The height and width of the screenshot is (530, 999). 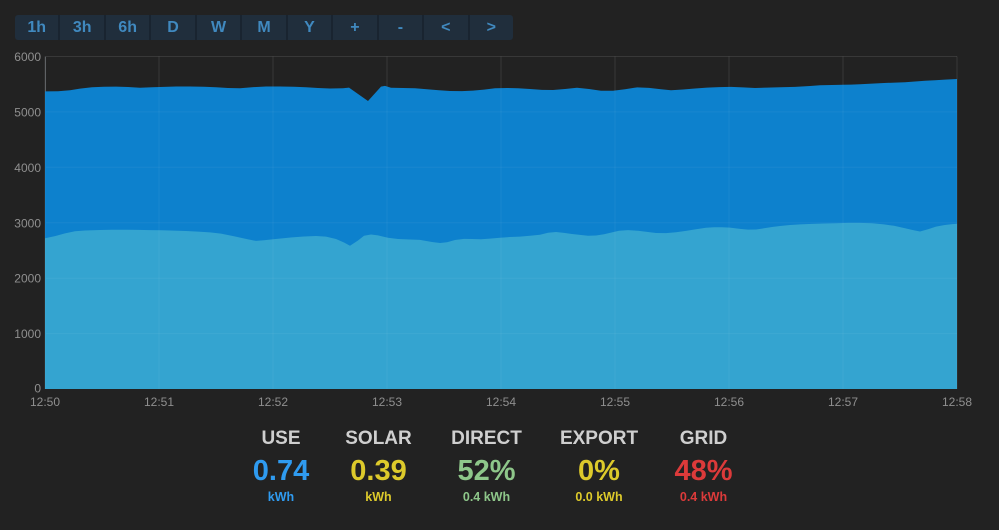 I want to click on svg-text: 12:54, so click(x=501, y=402).